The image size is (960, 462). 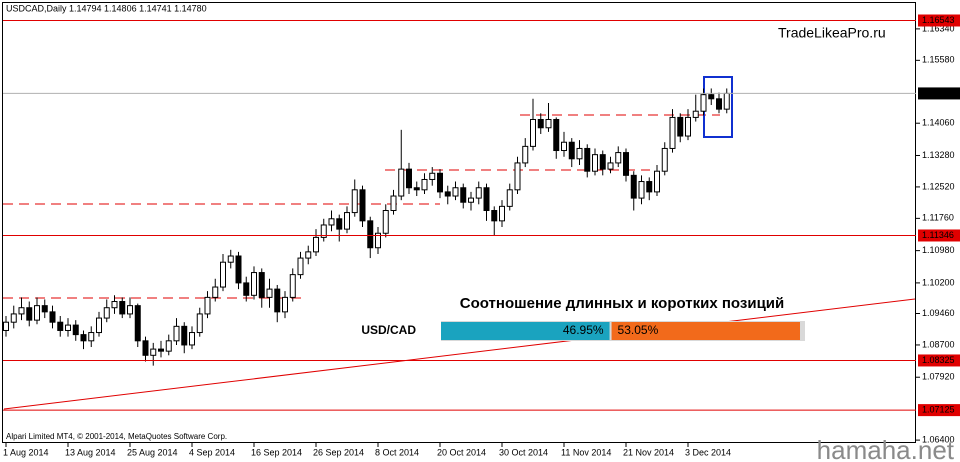 What do you see at coordinates (938, 439) in the screenshot?
I see `y-tick-label: 1.06400` at bounding box center [938, 439].